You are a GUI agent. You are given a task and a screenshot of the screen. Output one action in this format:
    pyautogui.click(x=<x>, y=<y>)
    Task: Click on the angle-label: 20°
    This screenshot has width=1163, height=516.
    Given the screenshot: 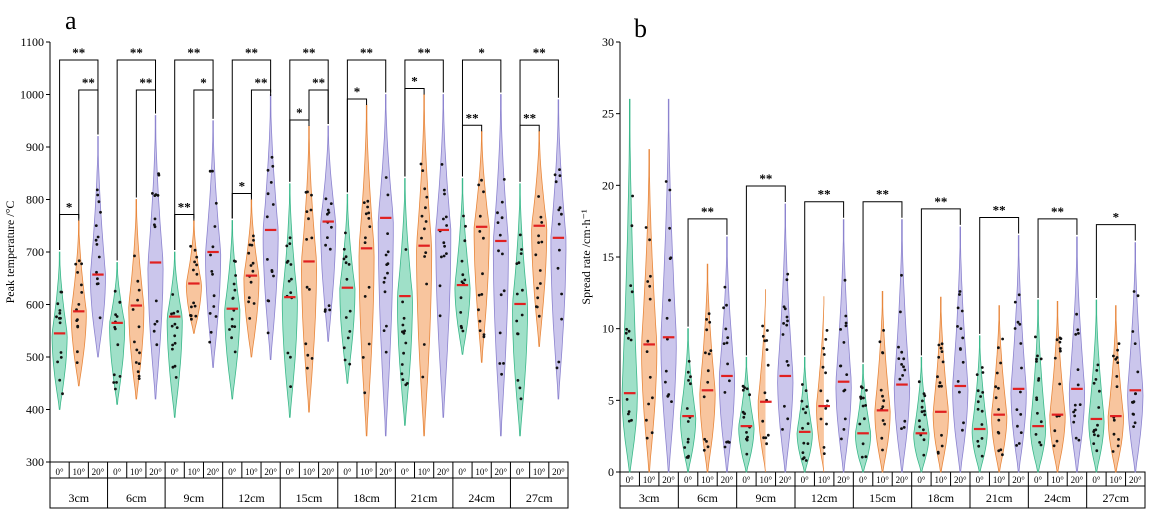 What is the action you would take?
    pyautogui.click(x=270, y=472)
    